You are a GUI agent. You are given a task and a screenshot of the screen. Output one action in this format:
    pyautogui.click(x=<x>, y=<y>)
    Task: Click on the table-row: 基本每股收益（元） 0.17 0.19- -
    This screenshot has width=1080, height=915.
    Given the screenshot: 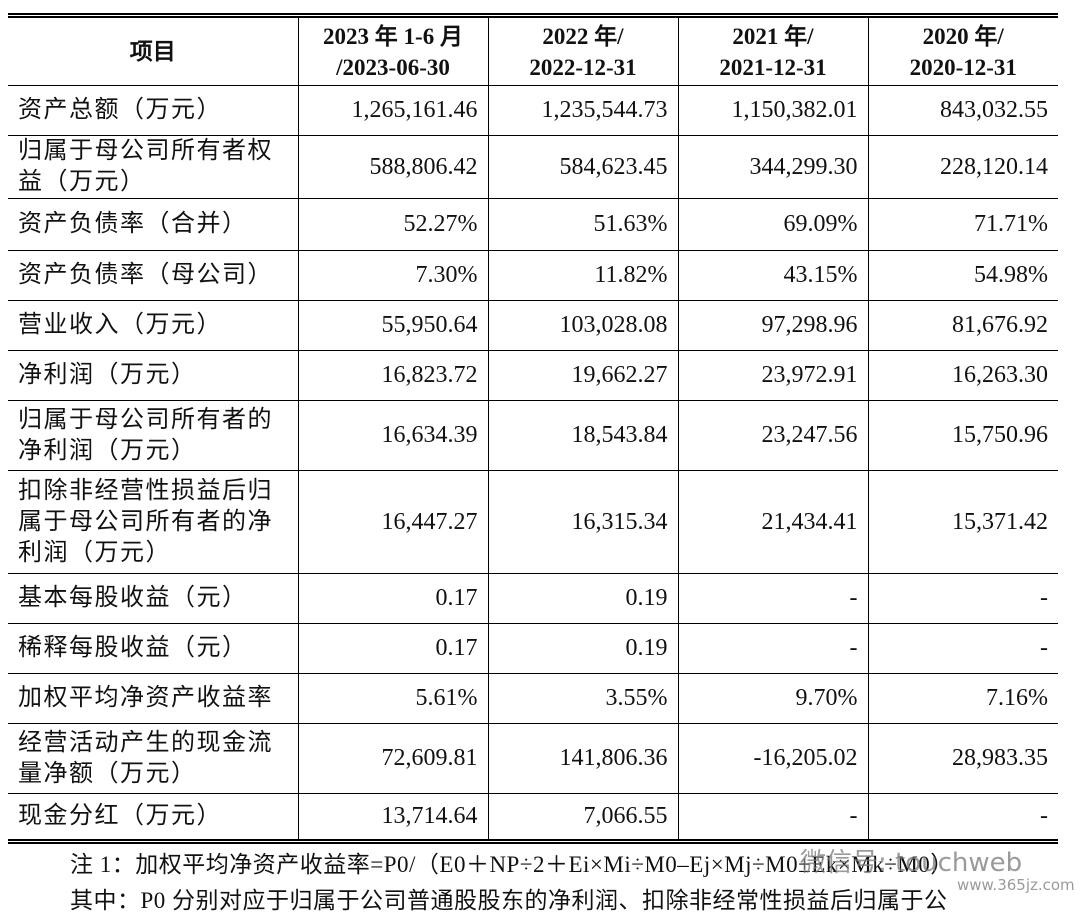 What is the action you would take?
    pyautogui.click(x=533, y=598)
    